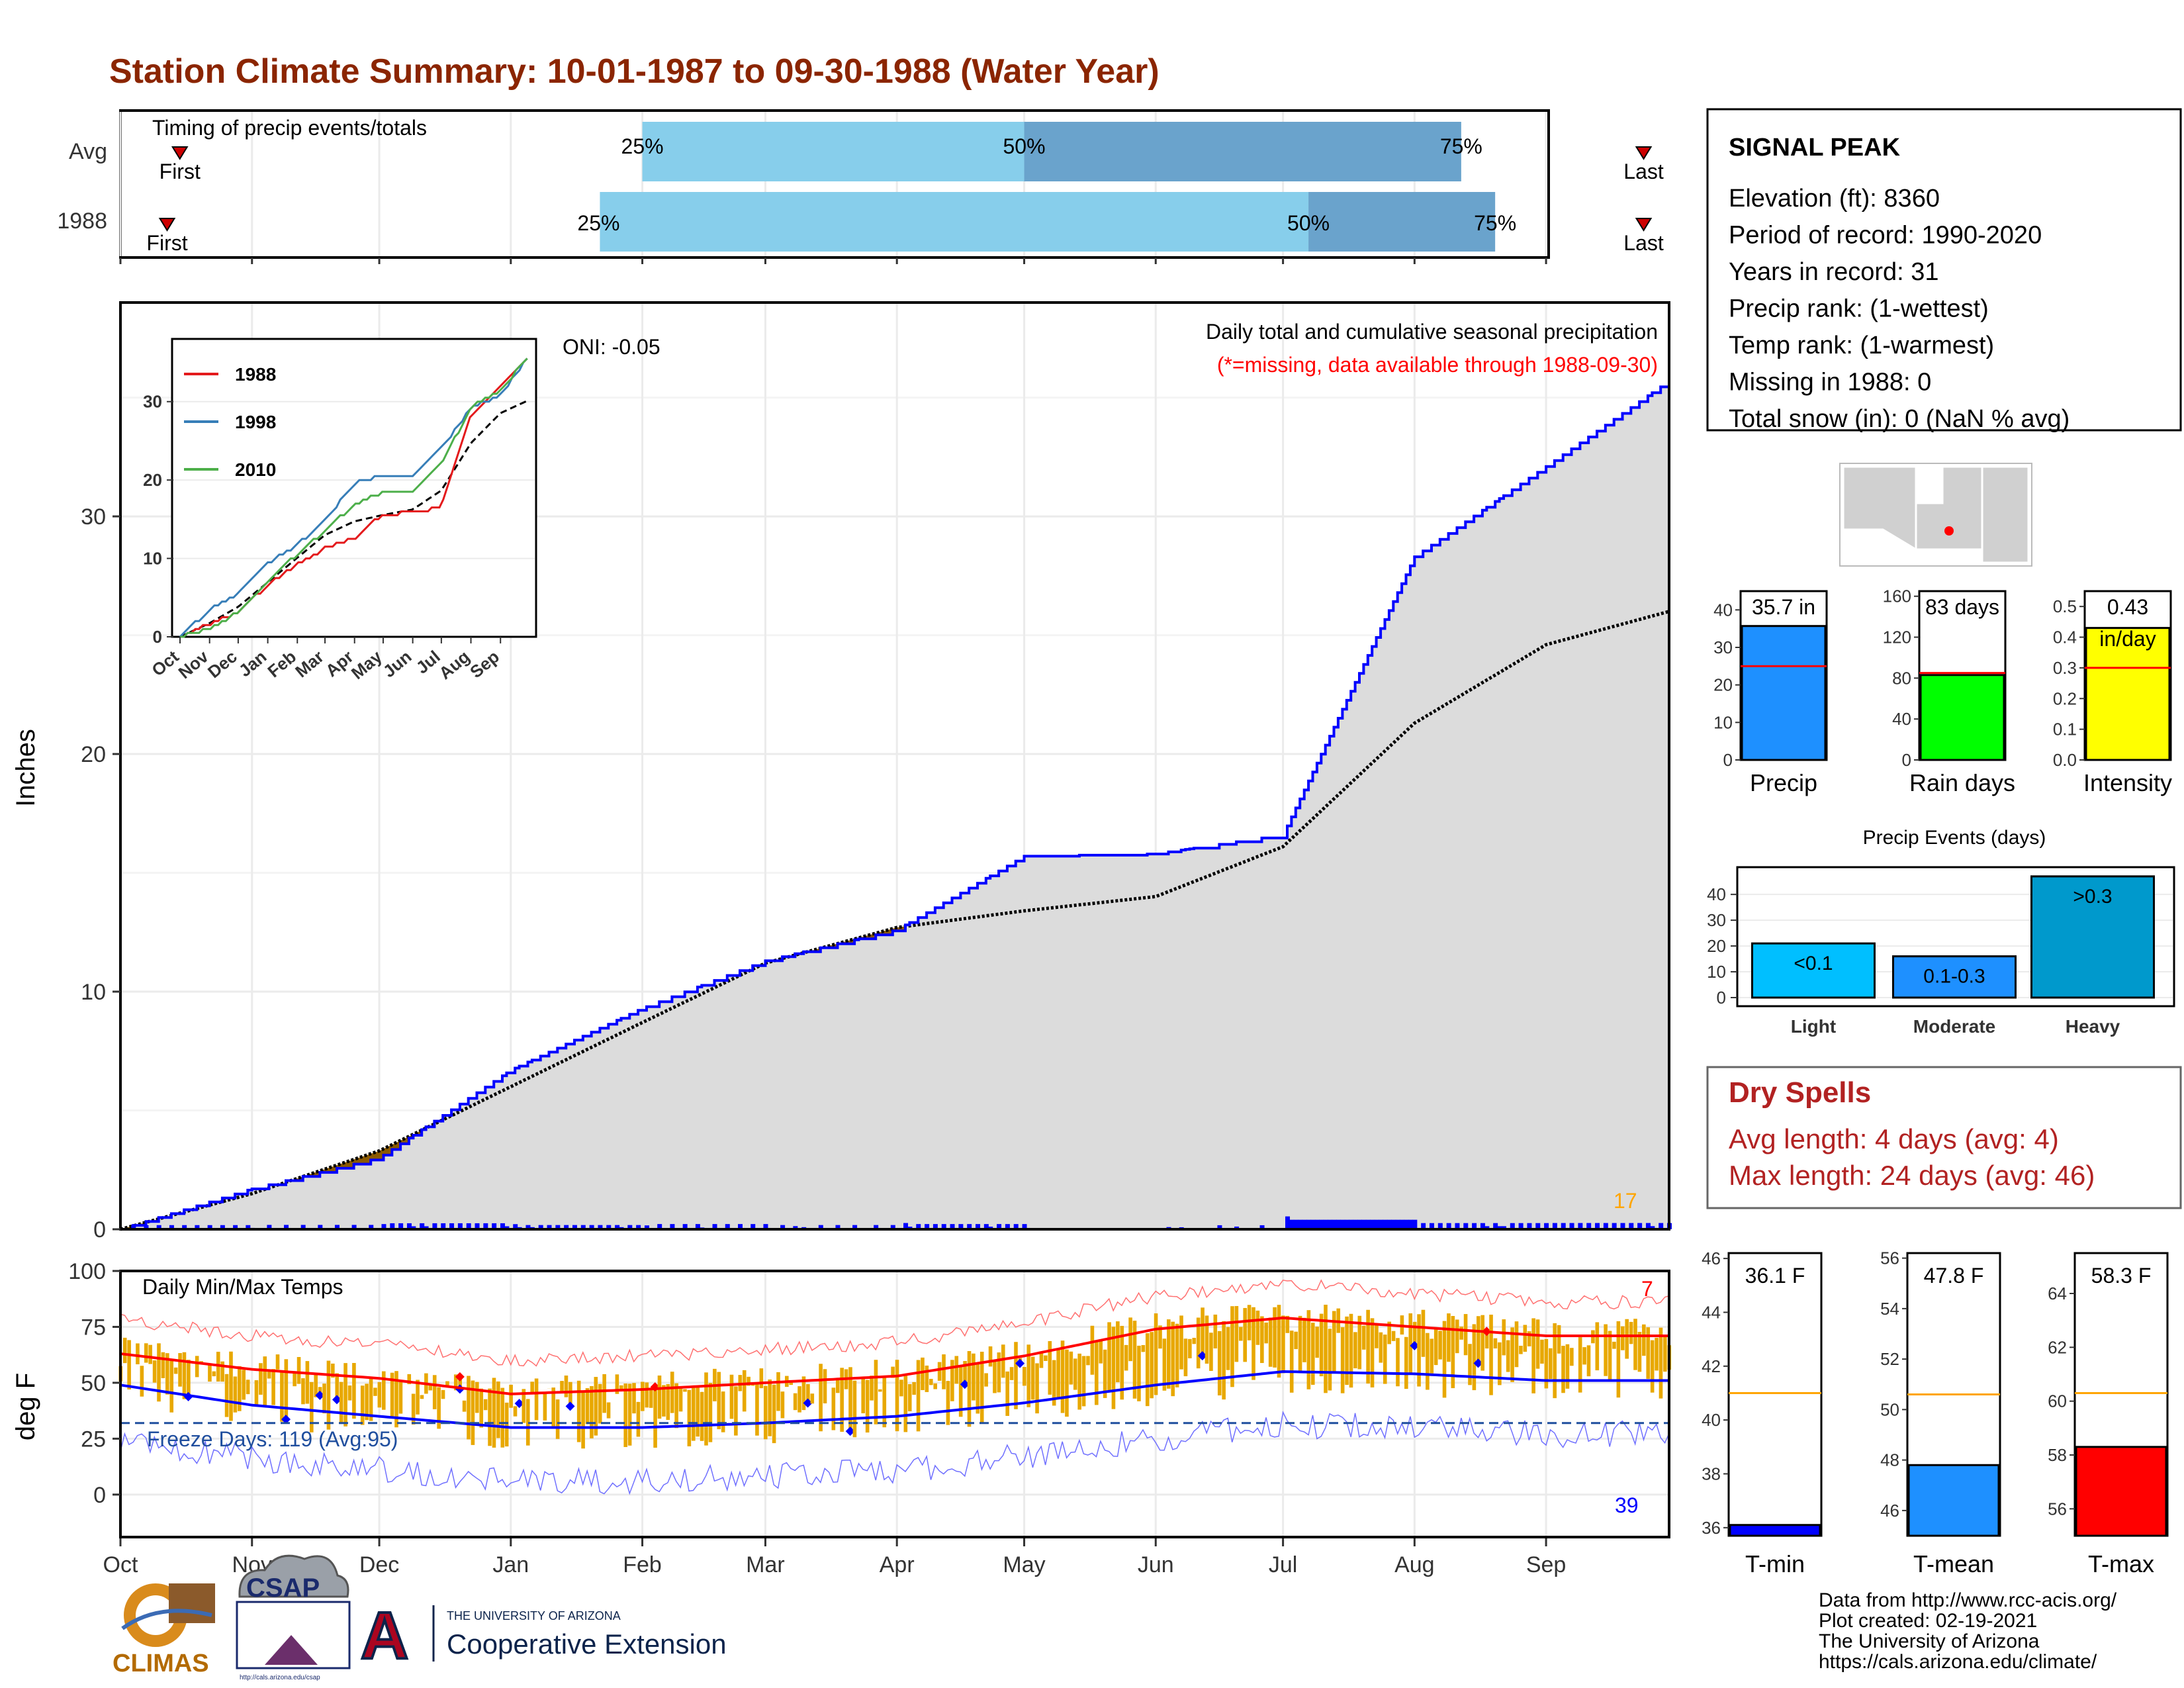 The image size is (2184, 1688). I want to click on timing-panel-title: Timing of precip events/totals, so click(289, 128).